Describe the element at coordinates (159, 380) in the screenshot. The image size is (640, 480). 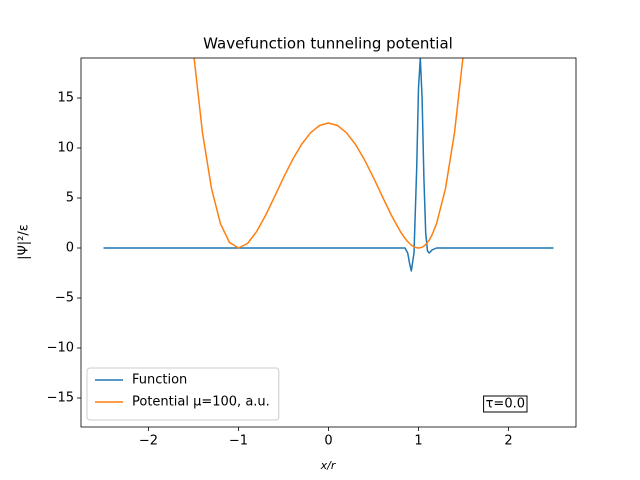
I see `legend-label: Function` at that location.